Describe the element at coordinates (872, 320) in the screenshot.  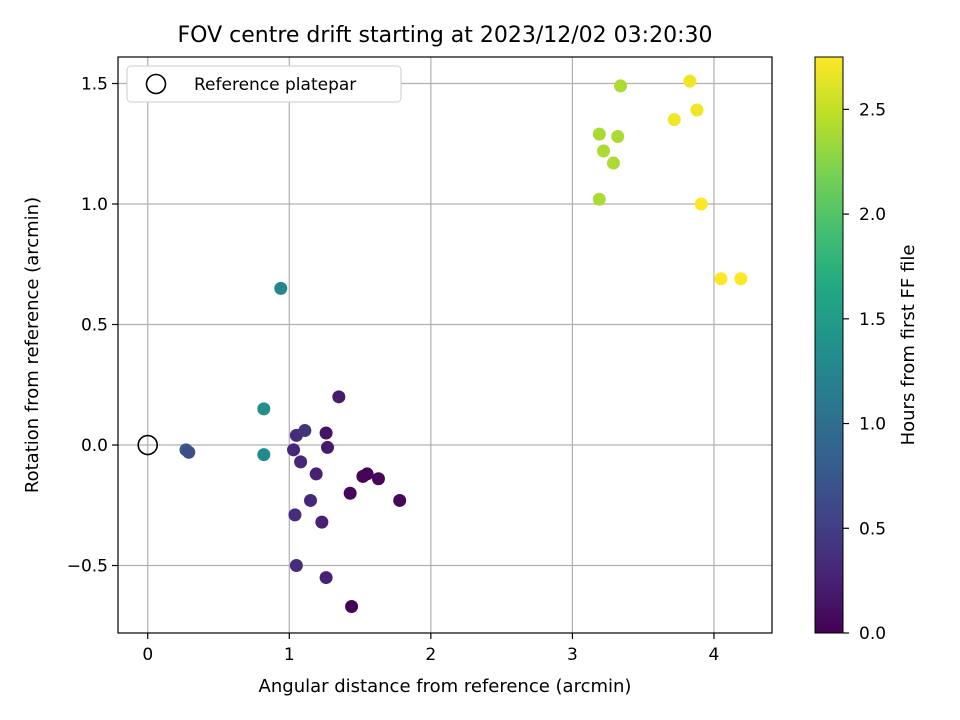
I see `colorbar-tick-label: 1.5` at that location.